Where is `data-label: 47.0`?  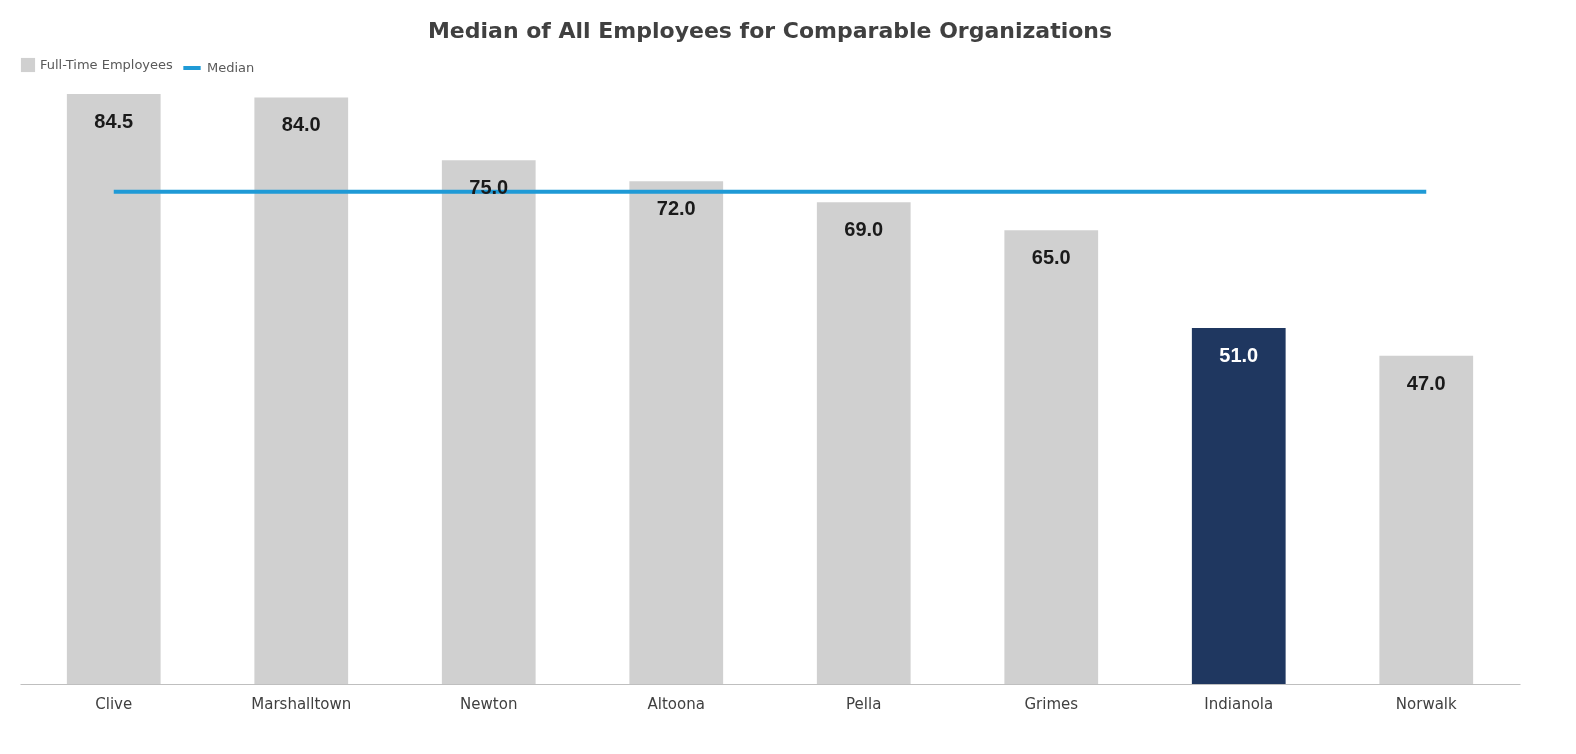
data-label: 47.0 is located at coordinates (1426, 382).